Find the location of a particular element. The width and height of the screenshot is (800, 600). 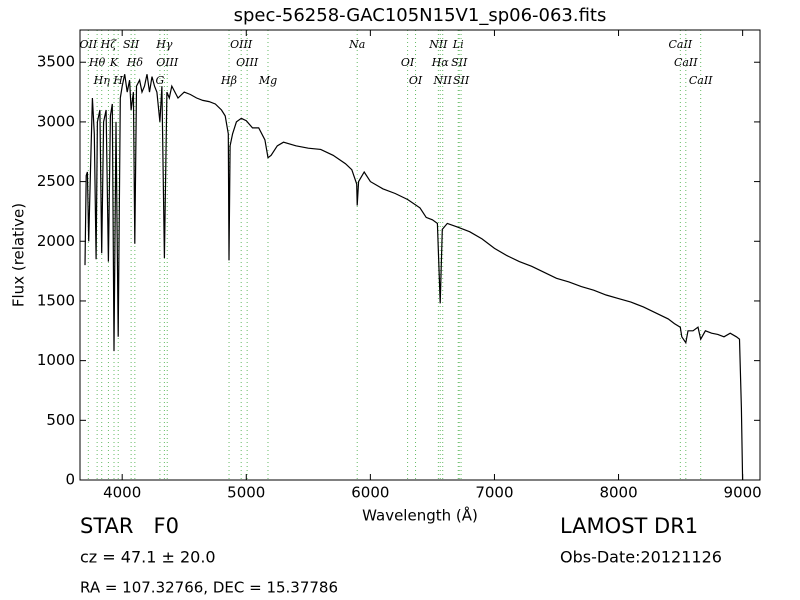

annotation: cz = 47.1 ± 20.0 is located at coordinates (148, 557).